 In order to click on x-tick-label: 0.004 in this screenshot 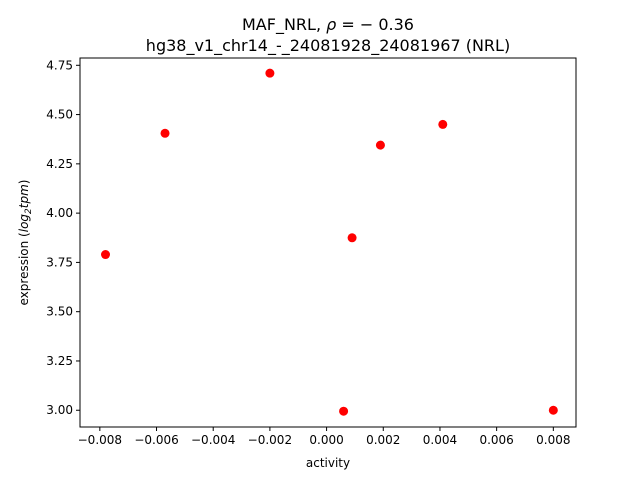, I will do `click(440, 440)`.